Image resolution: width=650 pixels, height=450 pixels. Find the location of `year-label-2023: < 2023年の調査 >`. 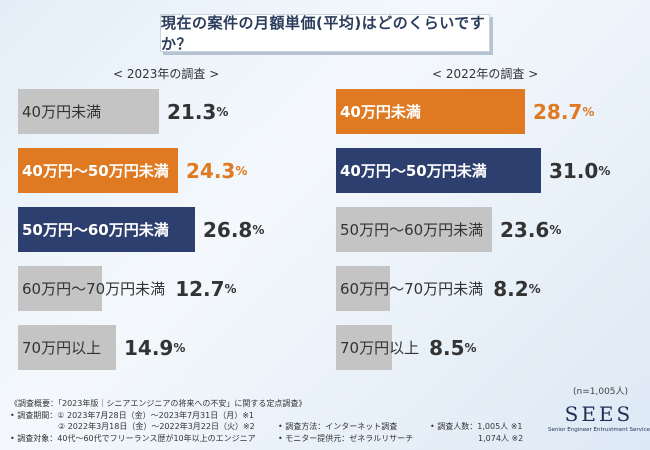

year-label-2023: < 2023年の調査 > is located at coordinates (166, 74).